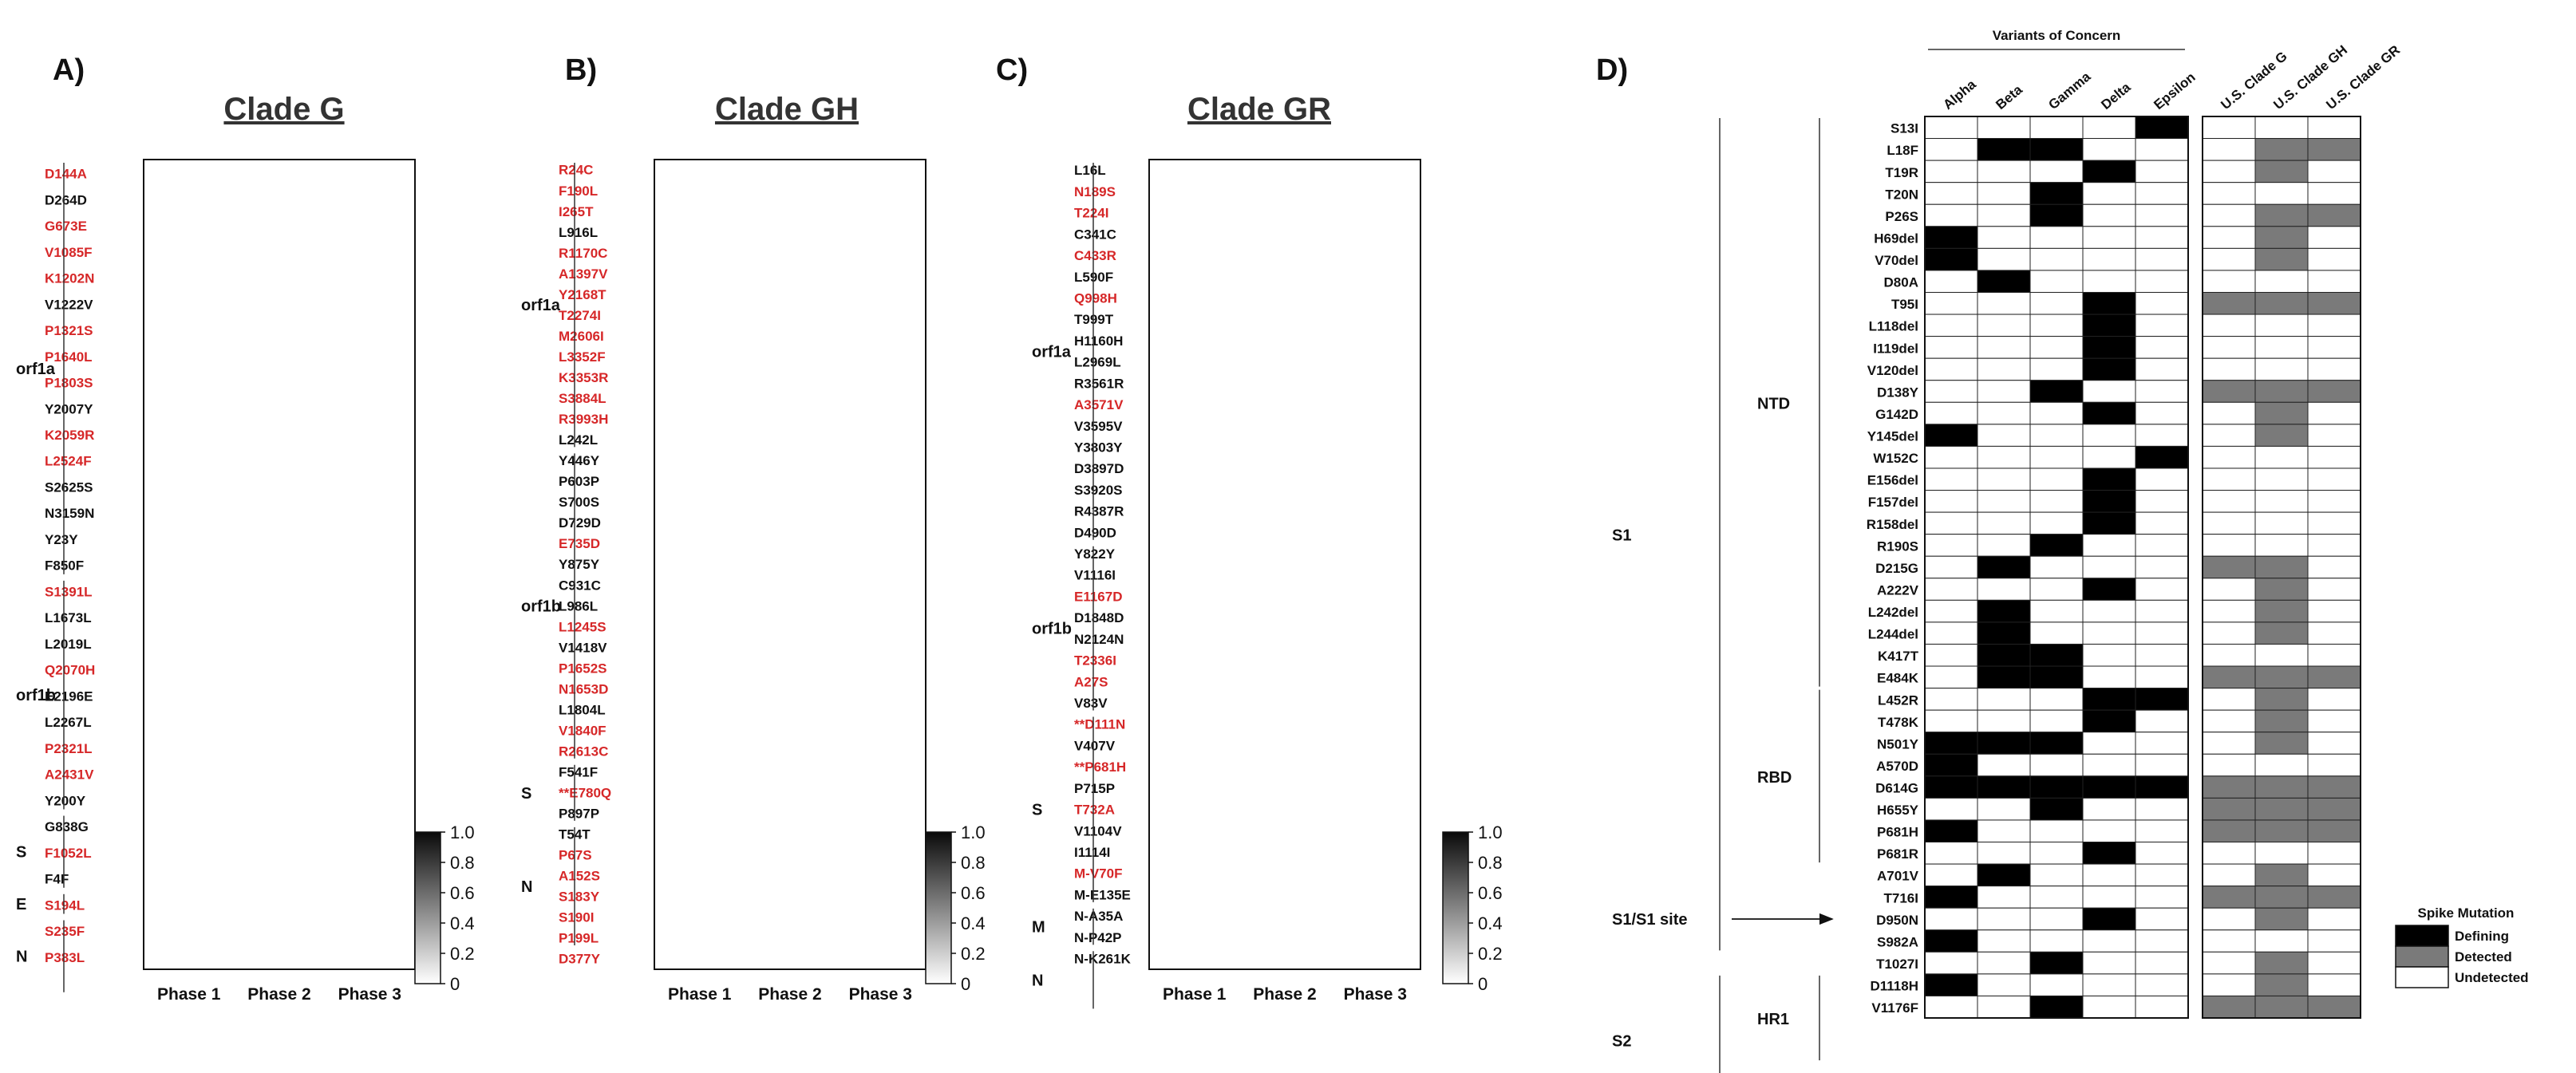 The height and width of the screenshot is (1073, 2576). I want to click on column-header: Epsilon, so click(2174, 90).